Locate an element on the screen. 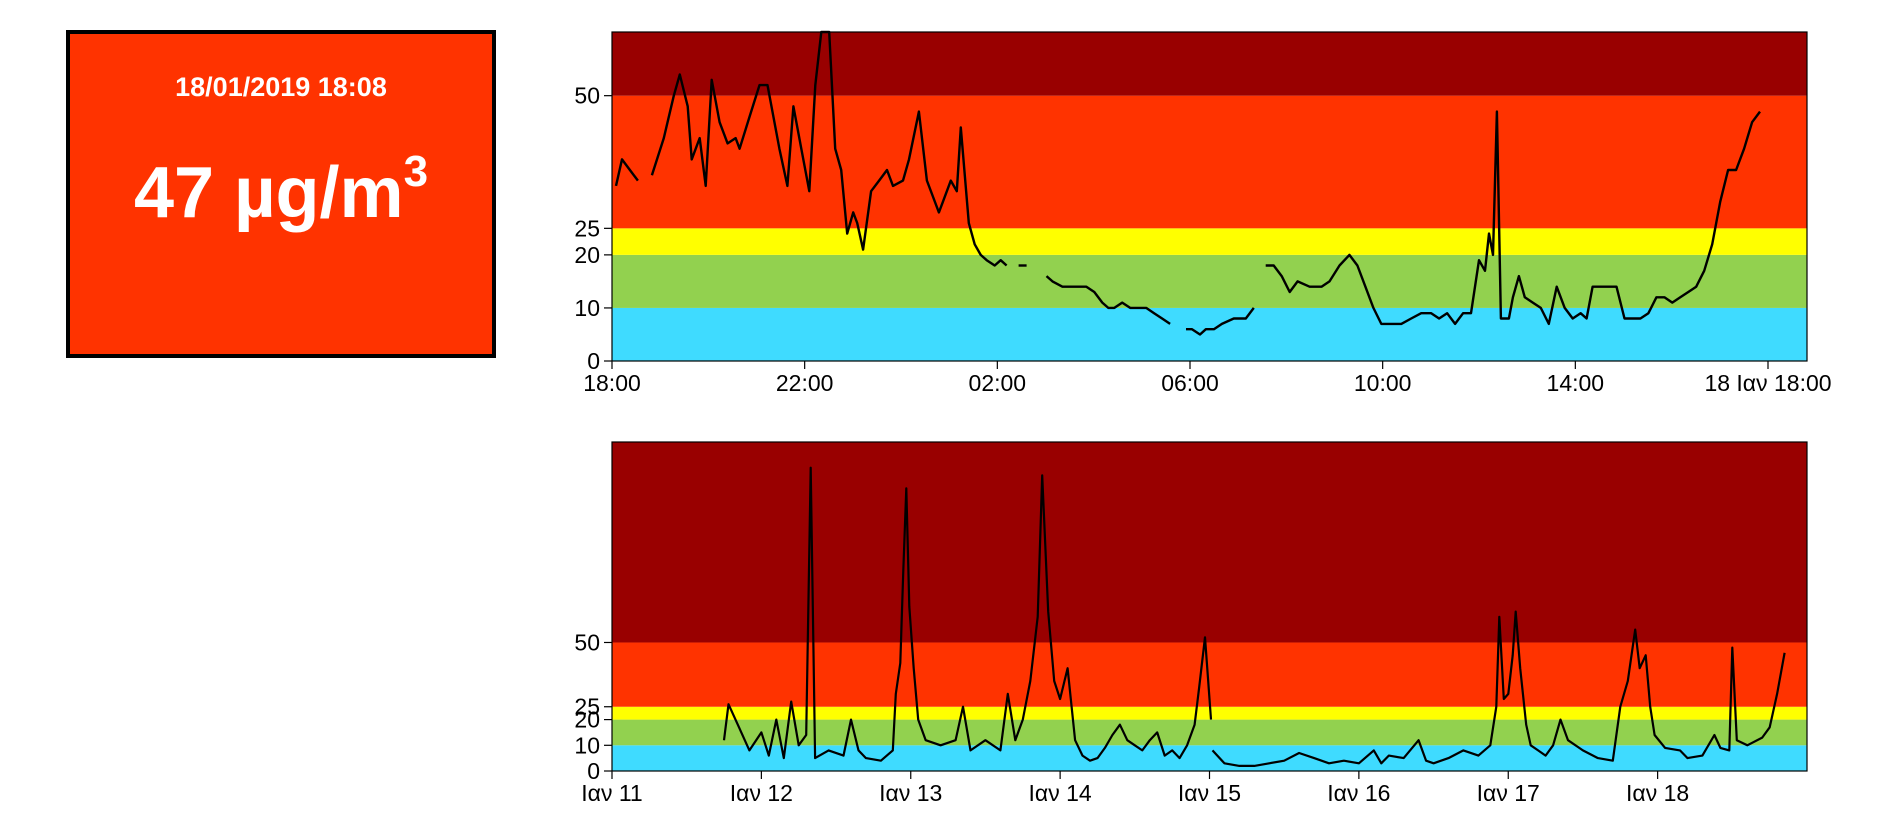 This screenshot has width=1902, height=820. x-tick-label: Ιαν 13 is located at coordinates (910, 793).